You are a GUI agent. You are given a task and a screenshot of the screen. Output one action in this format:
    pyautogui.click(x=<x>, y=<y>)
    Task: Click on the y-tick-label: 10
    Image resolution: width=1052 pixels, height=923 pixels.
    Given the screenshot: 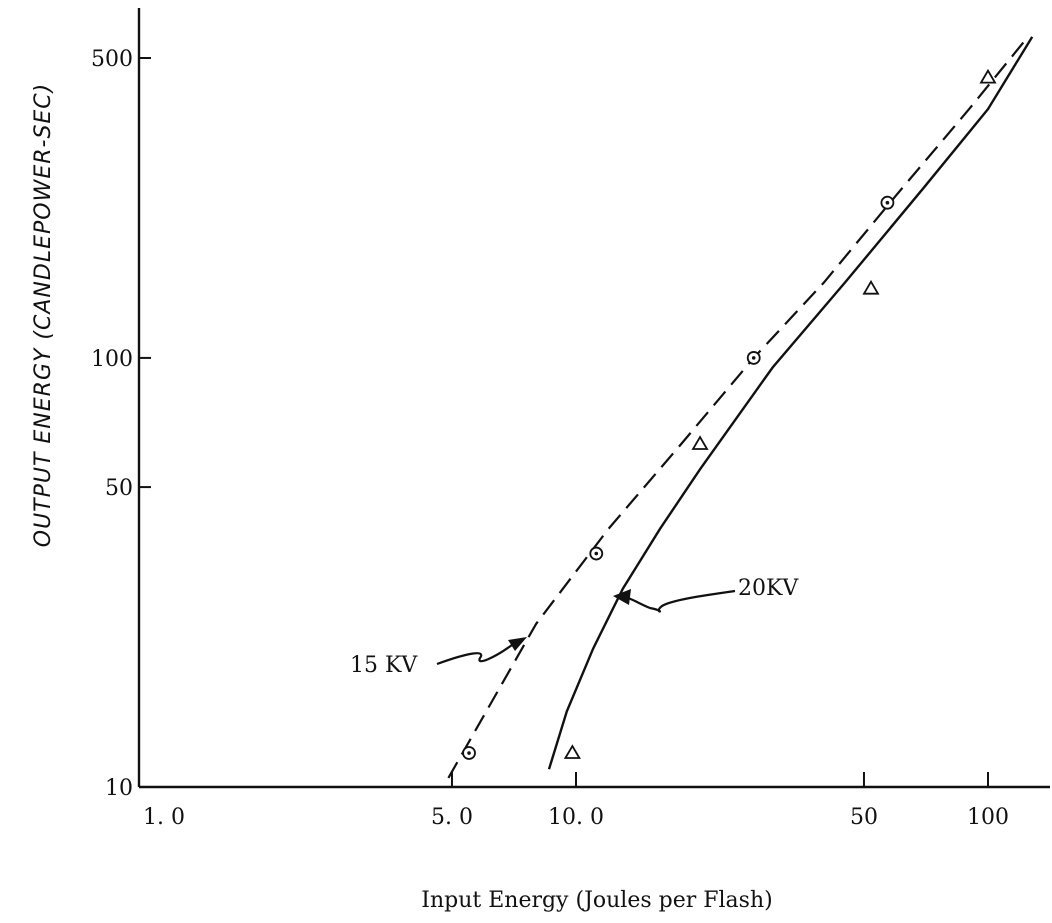 What is the action you would take?
    pyautogui.click(x=119, y=788)
    